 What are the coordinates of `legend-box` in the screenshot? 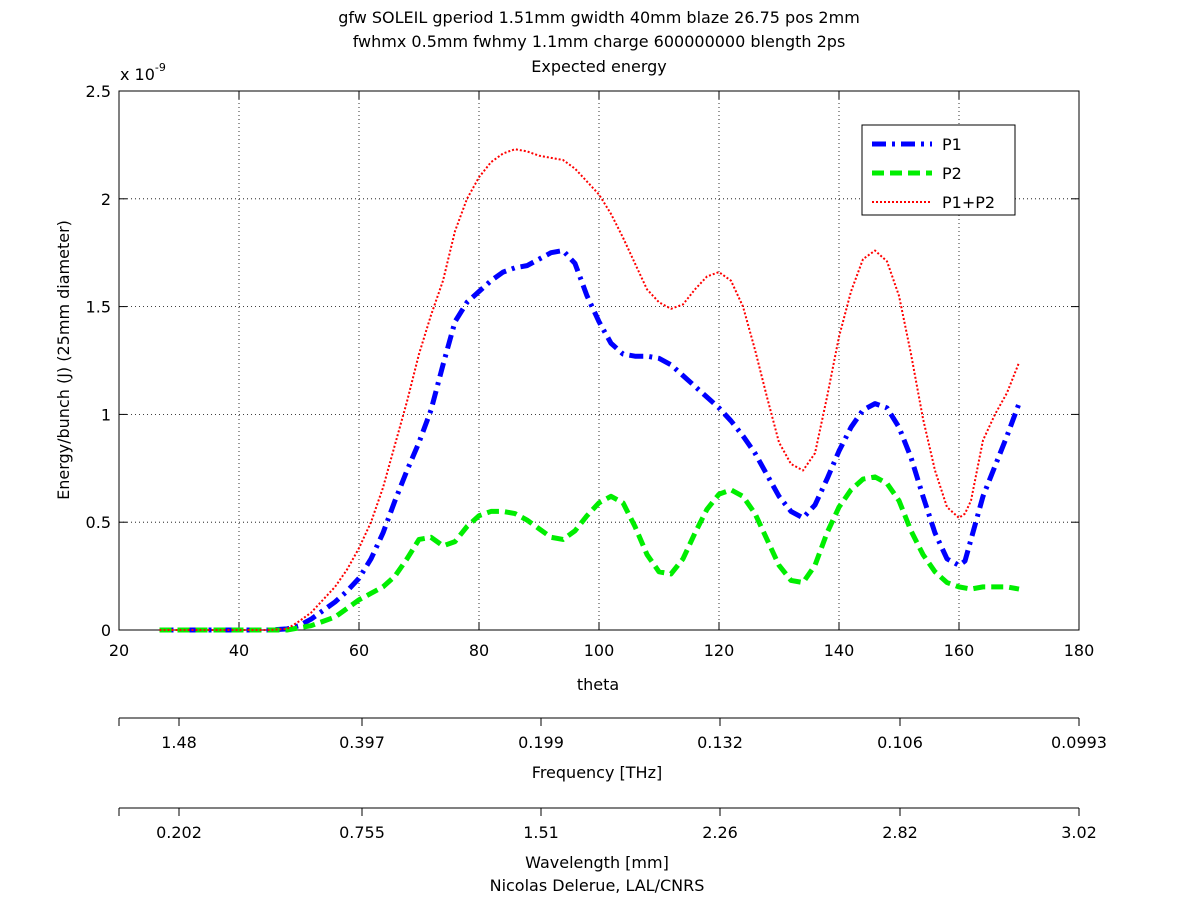 It's located at (938, 170).